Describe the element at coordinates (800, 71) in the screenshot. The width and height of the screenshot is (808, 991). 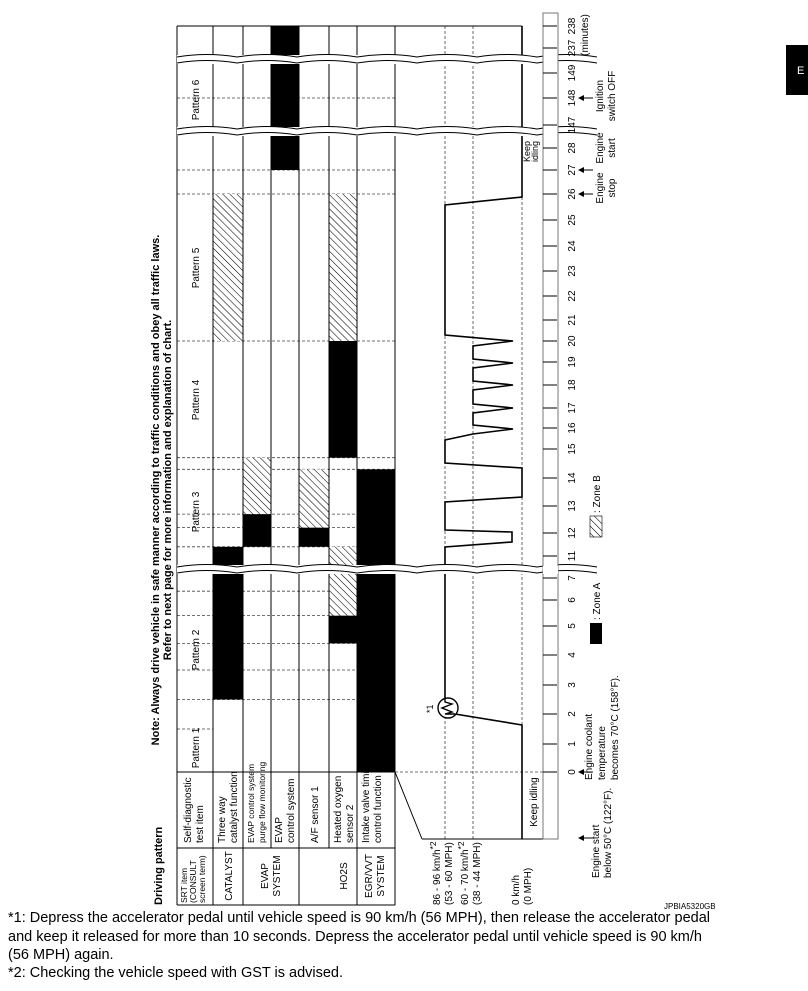
I see `section-tab-letter: E` at that location.